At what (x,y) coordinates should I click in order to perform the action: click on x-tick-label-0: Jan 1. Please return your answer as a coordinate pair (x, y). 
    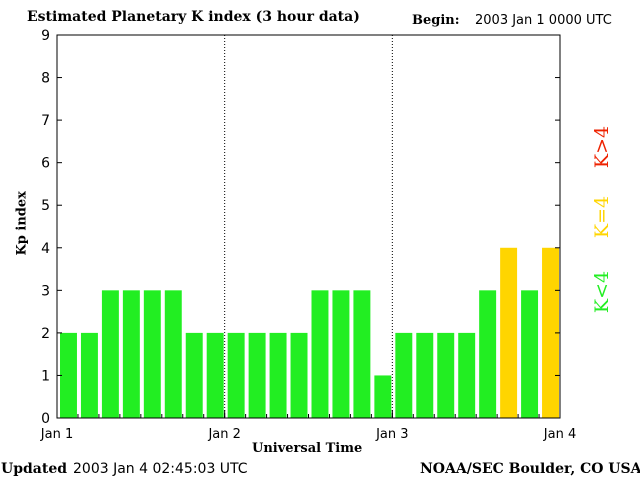
    Looking at the image, I should click on (56, 434).